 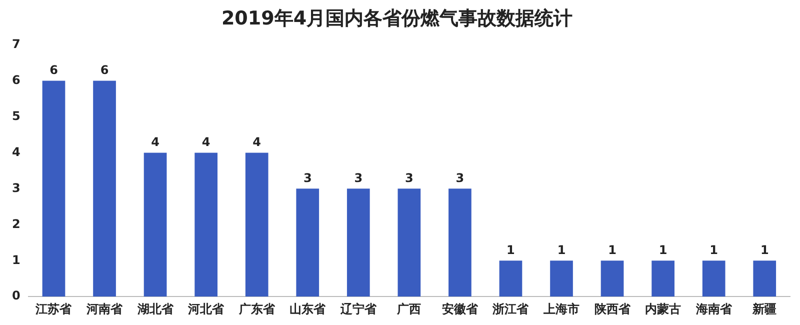 I want to click on x-tick-label: 河北省, so click(x=206, y=309).